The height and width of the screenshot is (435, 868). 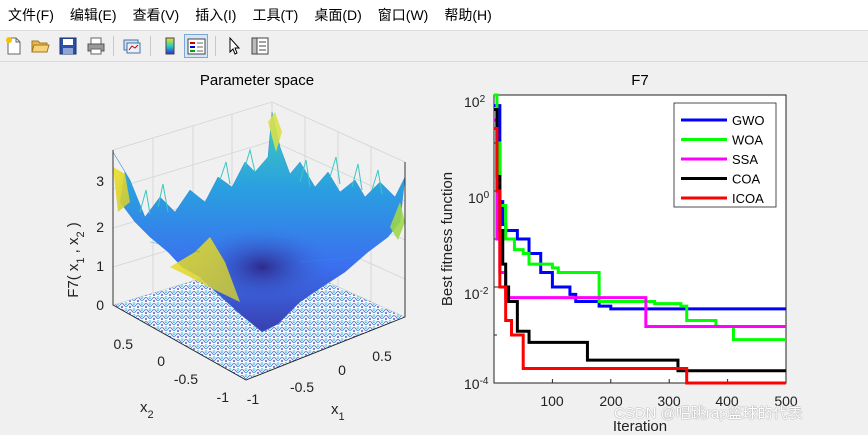 What do you see at coordinates (275, 15) in the screenshot?
I see `menu-item: 工具(T)` at bounding box center [275, 15].